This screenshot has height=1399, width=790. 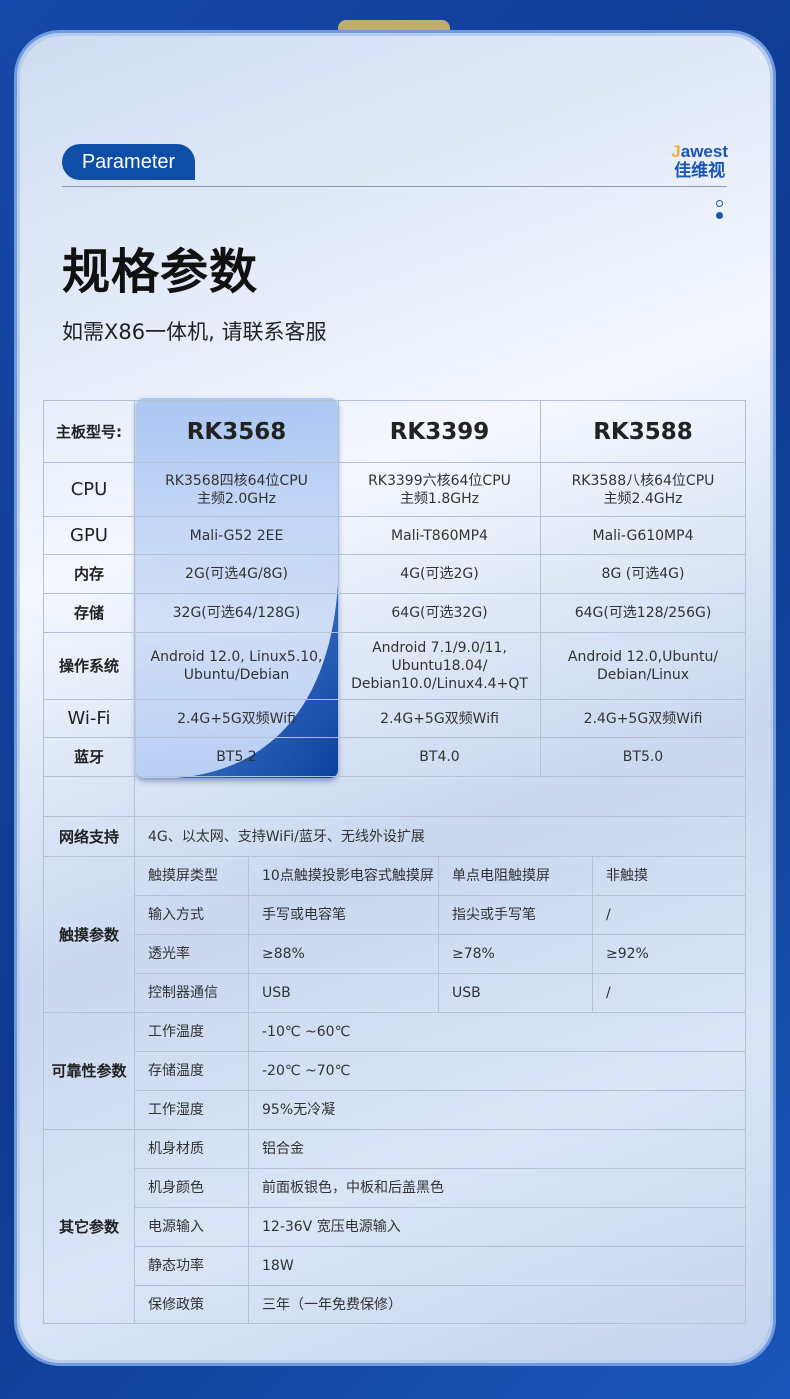 What do you see at coordinates (191, 993) in the screenshot?
I see `param-name: 控制器通信` at bounding box center [191, 993].